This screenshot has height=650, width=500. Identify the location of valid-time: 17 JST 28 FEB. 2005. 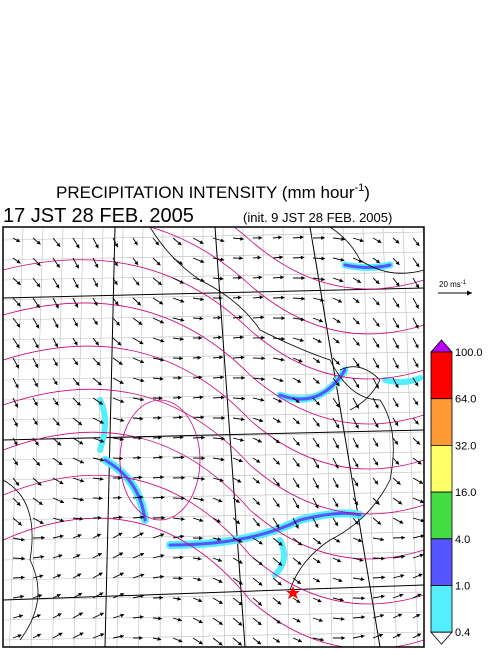
(98, 216).